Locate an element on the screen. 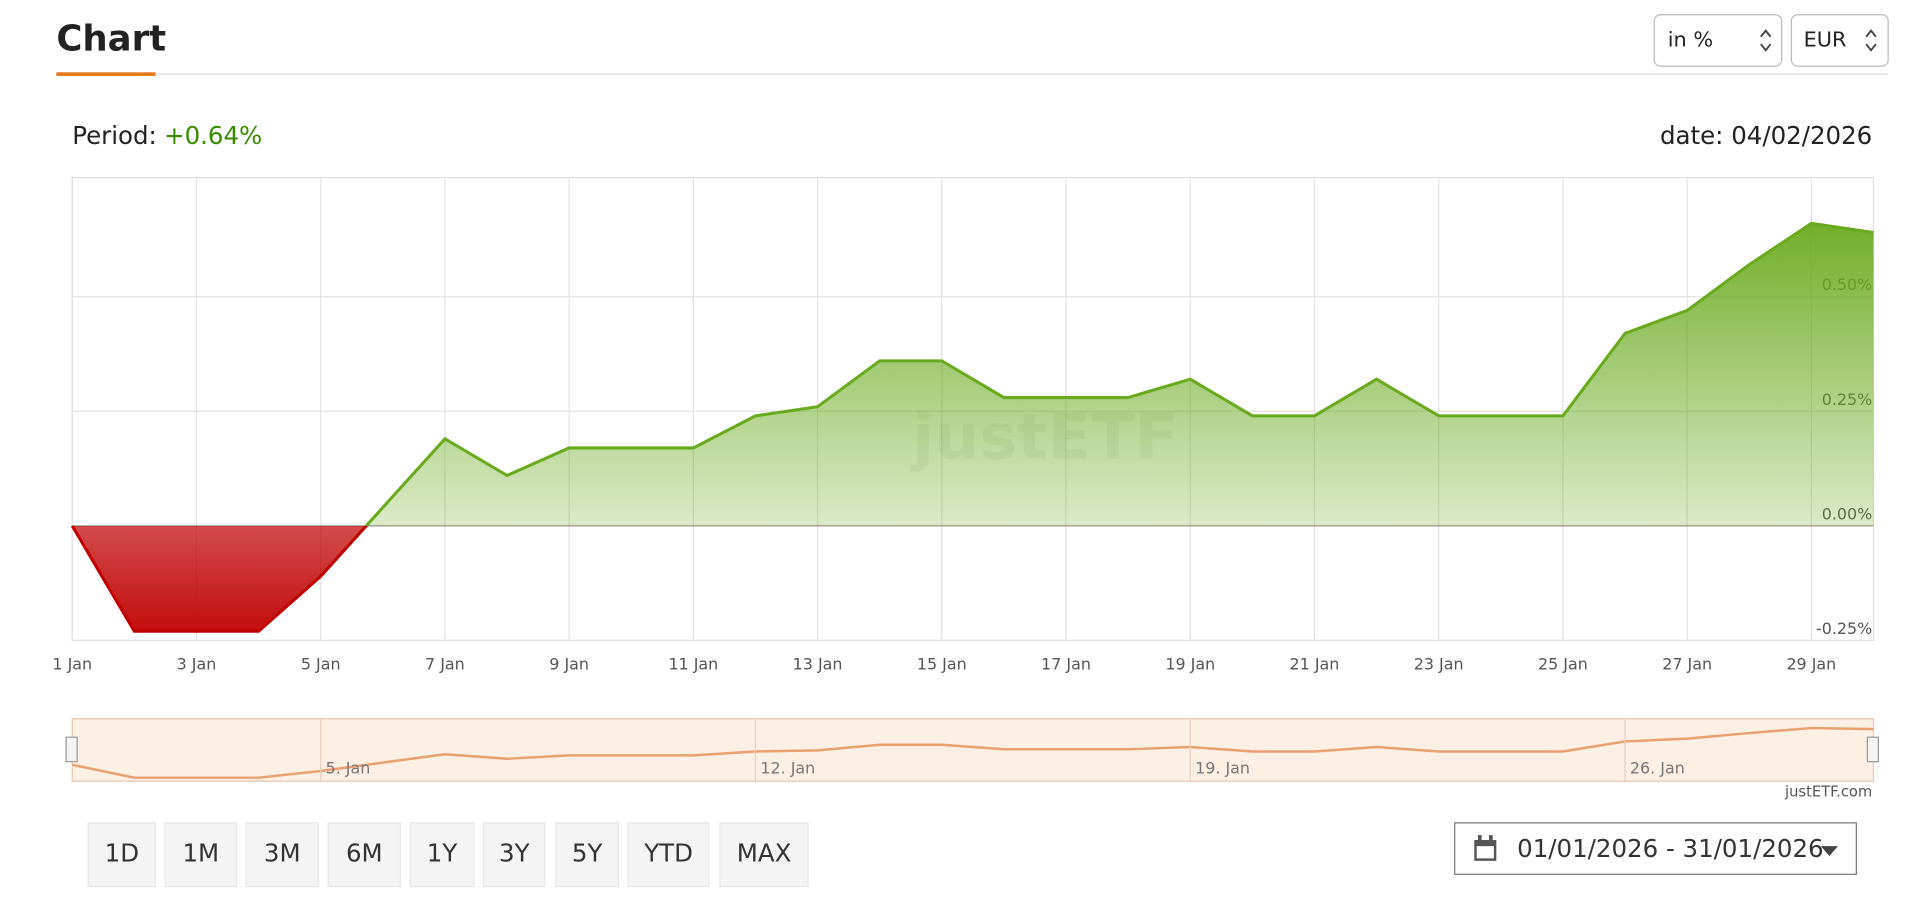 The image size is (1920, 902). range-button-label: 3Y is located at coordinates (514, 853).